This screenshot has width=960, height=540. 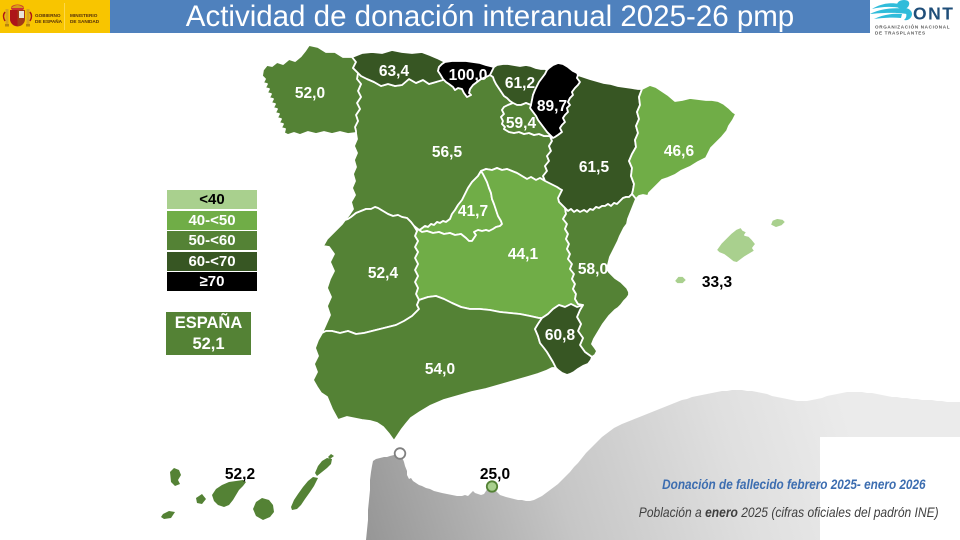 What do you see at coordinates (240, 474) in the screenshot?
I see `svg-text: 52,2` at bounding box center [240, 474].